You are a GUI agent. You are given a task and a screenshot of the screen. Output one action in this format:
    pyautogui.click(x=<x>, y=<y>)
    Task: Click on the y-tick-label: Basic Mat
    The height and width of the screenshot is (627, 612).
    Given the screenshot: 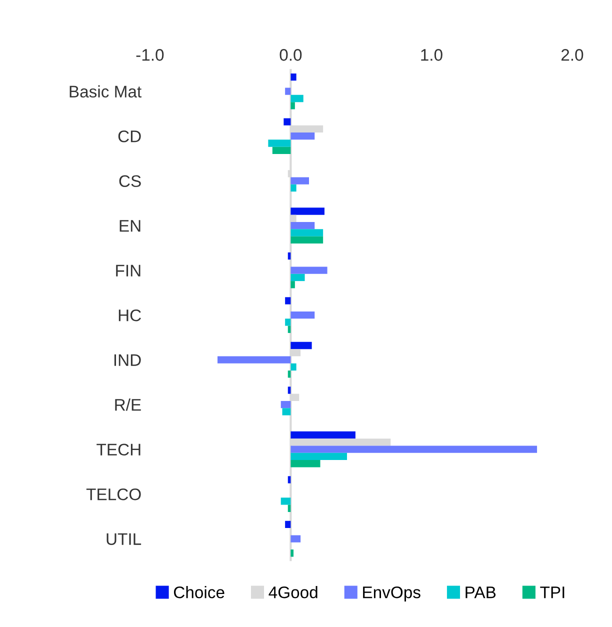 What is the action you would take?
    pyautogui.click(x=106, y=91)
    